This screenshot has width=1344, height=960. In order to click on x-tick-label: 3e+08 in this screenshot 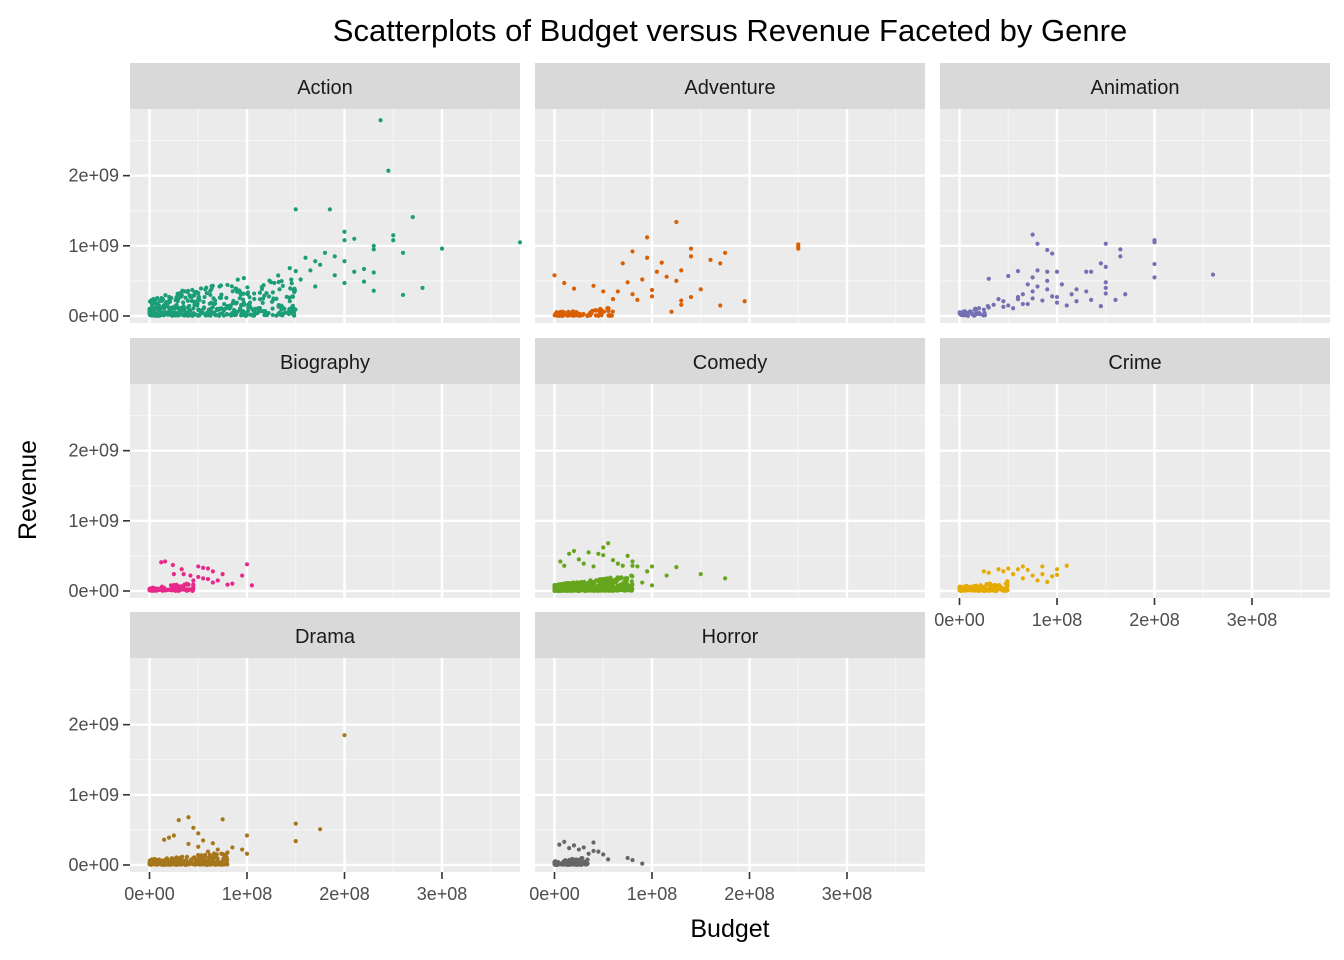, I will do `click(1252, 620)`.